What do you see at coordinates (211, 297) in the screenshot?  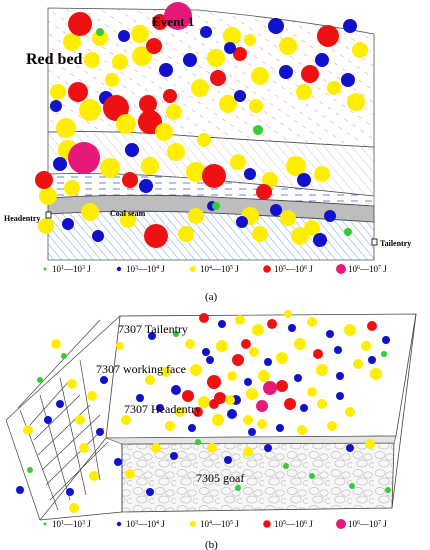 I see `caption-a: (a)` at bounding box center [211, 297].